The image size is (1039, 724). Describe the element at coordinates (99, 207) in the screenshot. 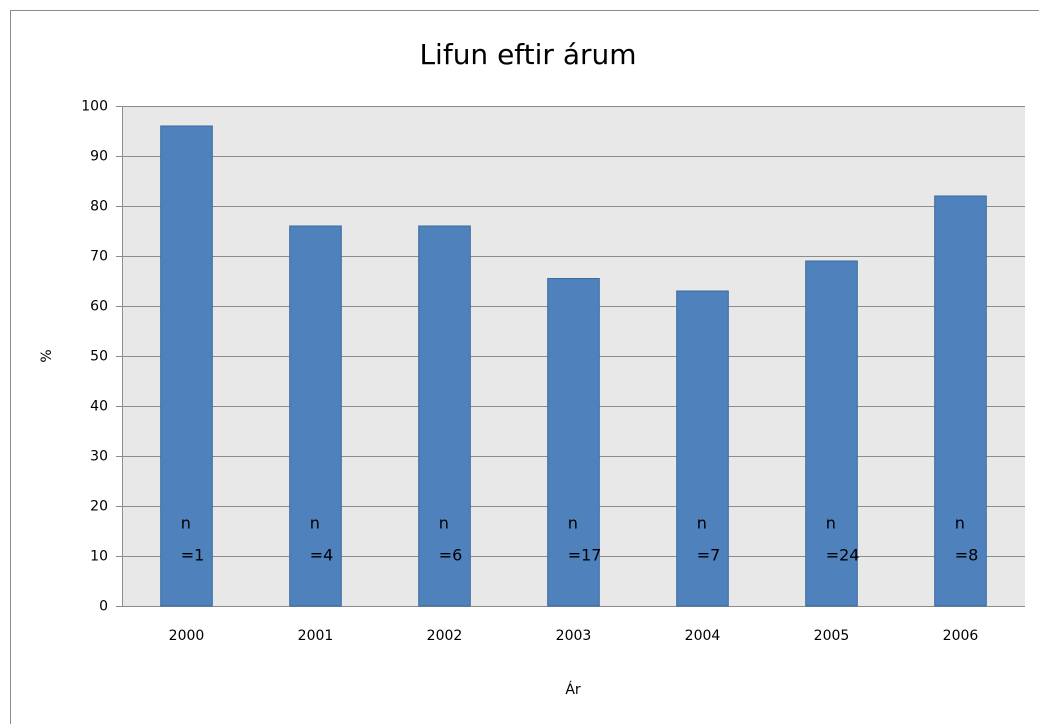

I see `y-tick-label: 80` at that location.